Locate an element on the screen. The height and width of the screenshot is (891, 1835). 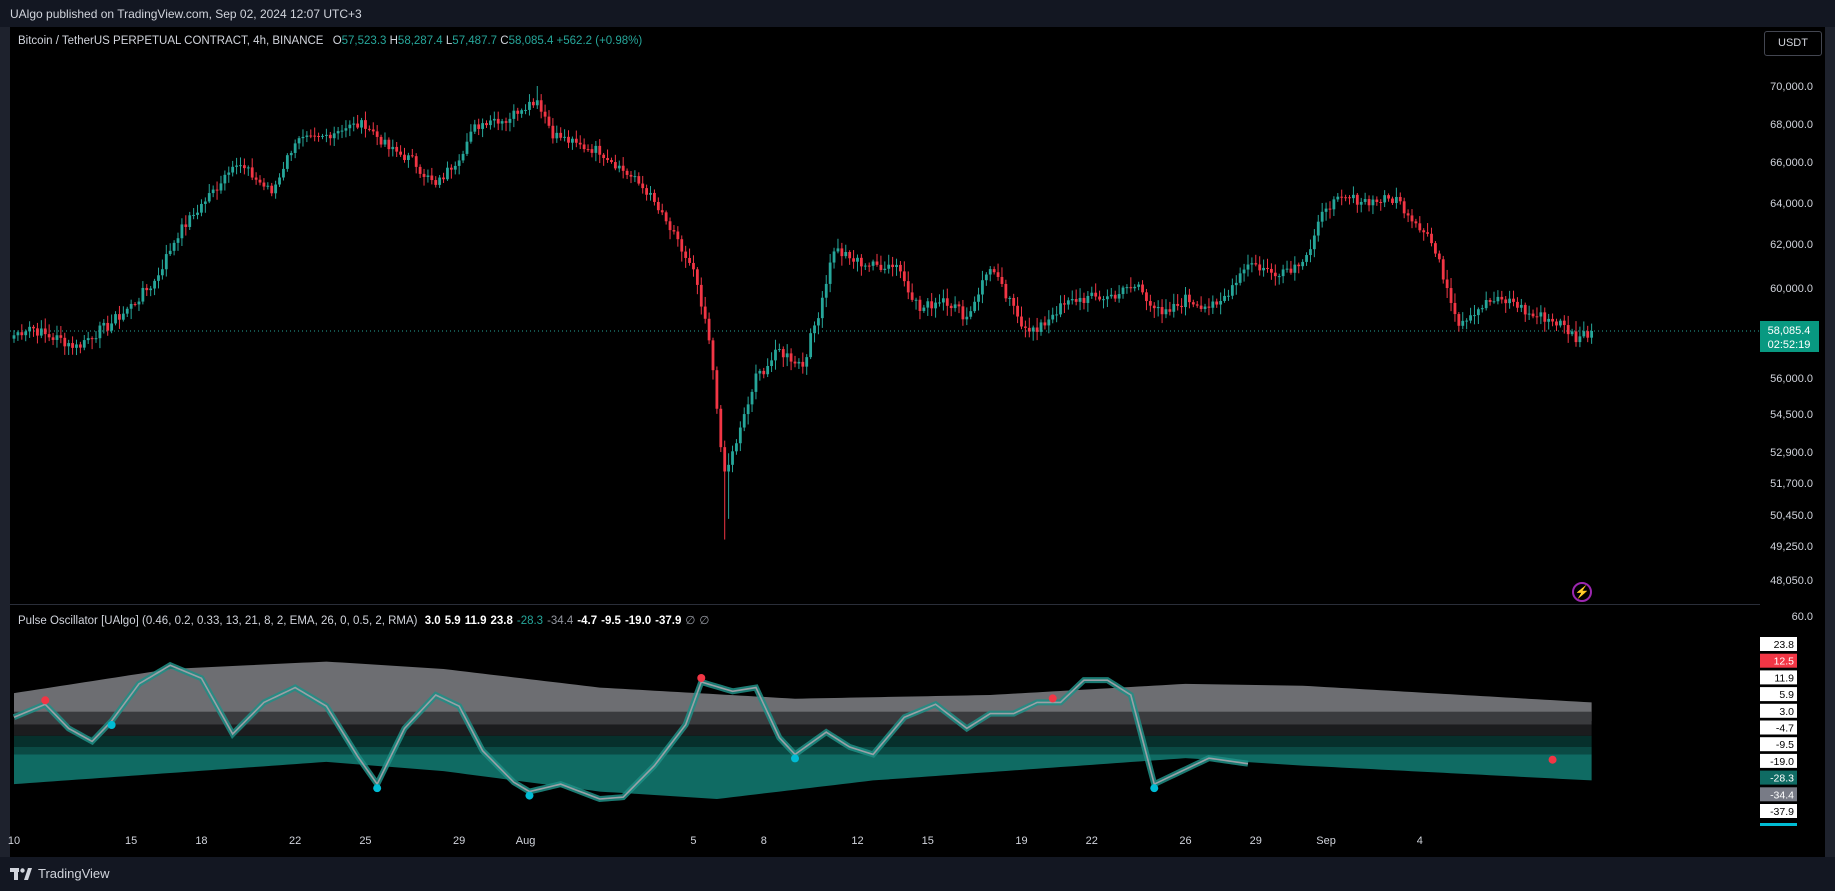
indicator-value: -34.4 is located at coordinates (560, 621).